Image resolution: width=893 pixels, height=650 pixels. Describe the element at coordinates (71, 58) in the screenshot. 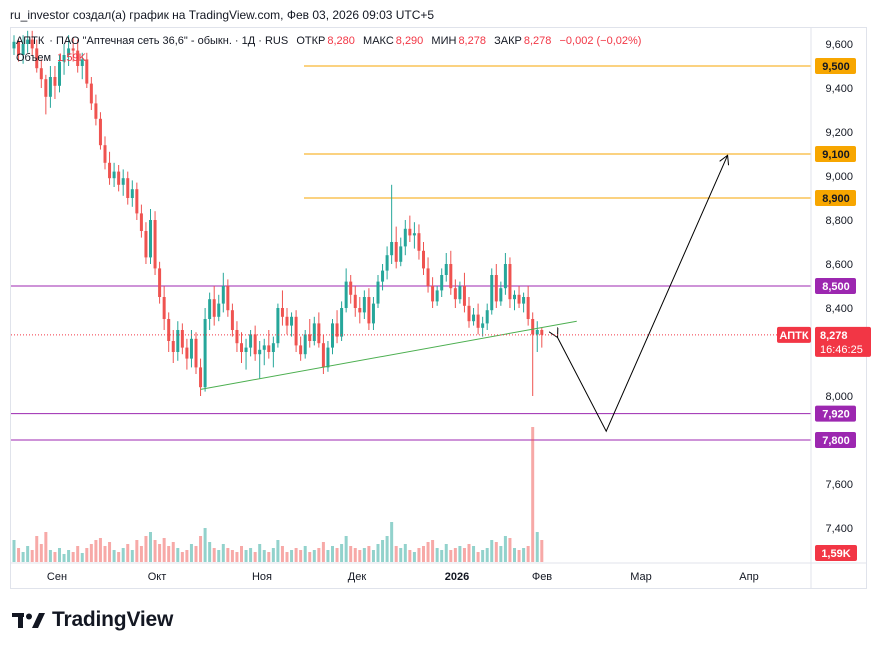

I see `volume-value: 1,59K` at that location.